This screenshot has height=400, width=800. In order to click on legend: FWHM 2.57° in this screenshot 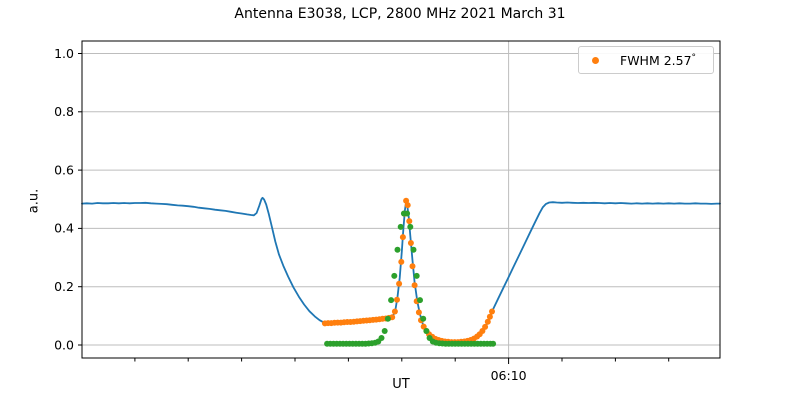, I will do `click(646, 60)`.